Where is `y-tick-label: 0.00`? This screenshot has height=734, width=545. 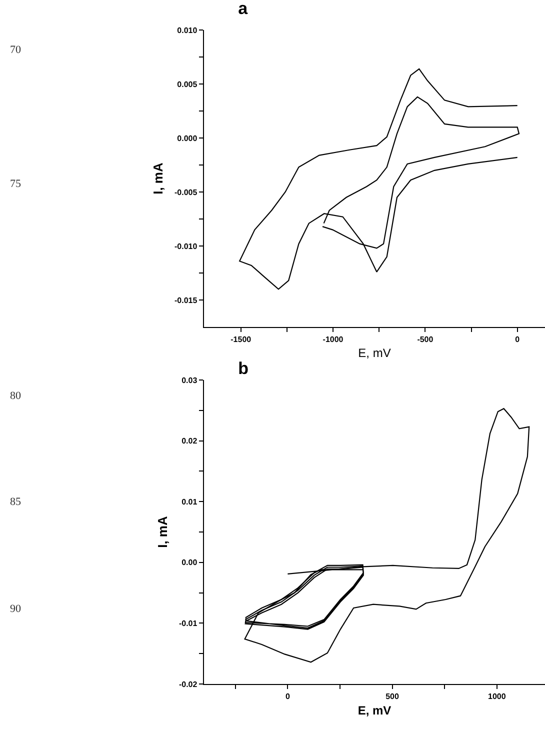
y-tick-label: 0.00 is located at coordinates (190, 563).